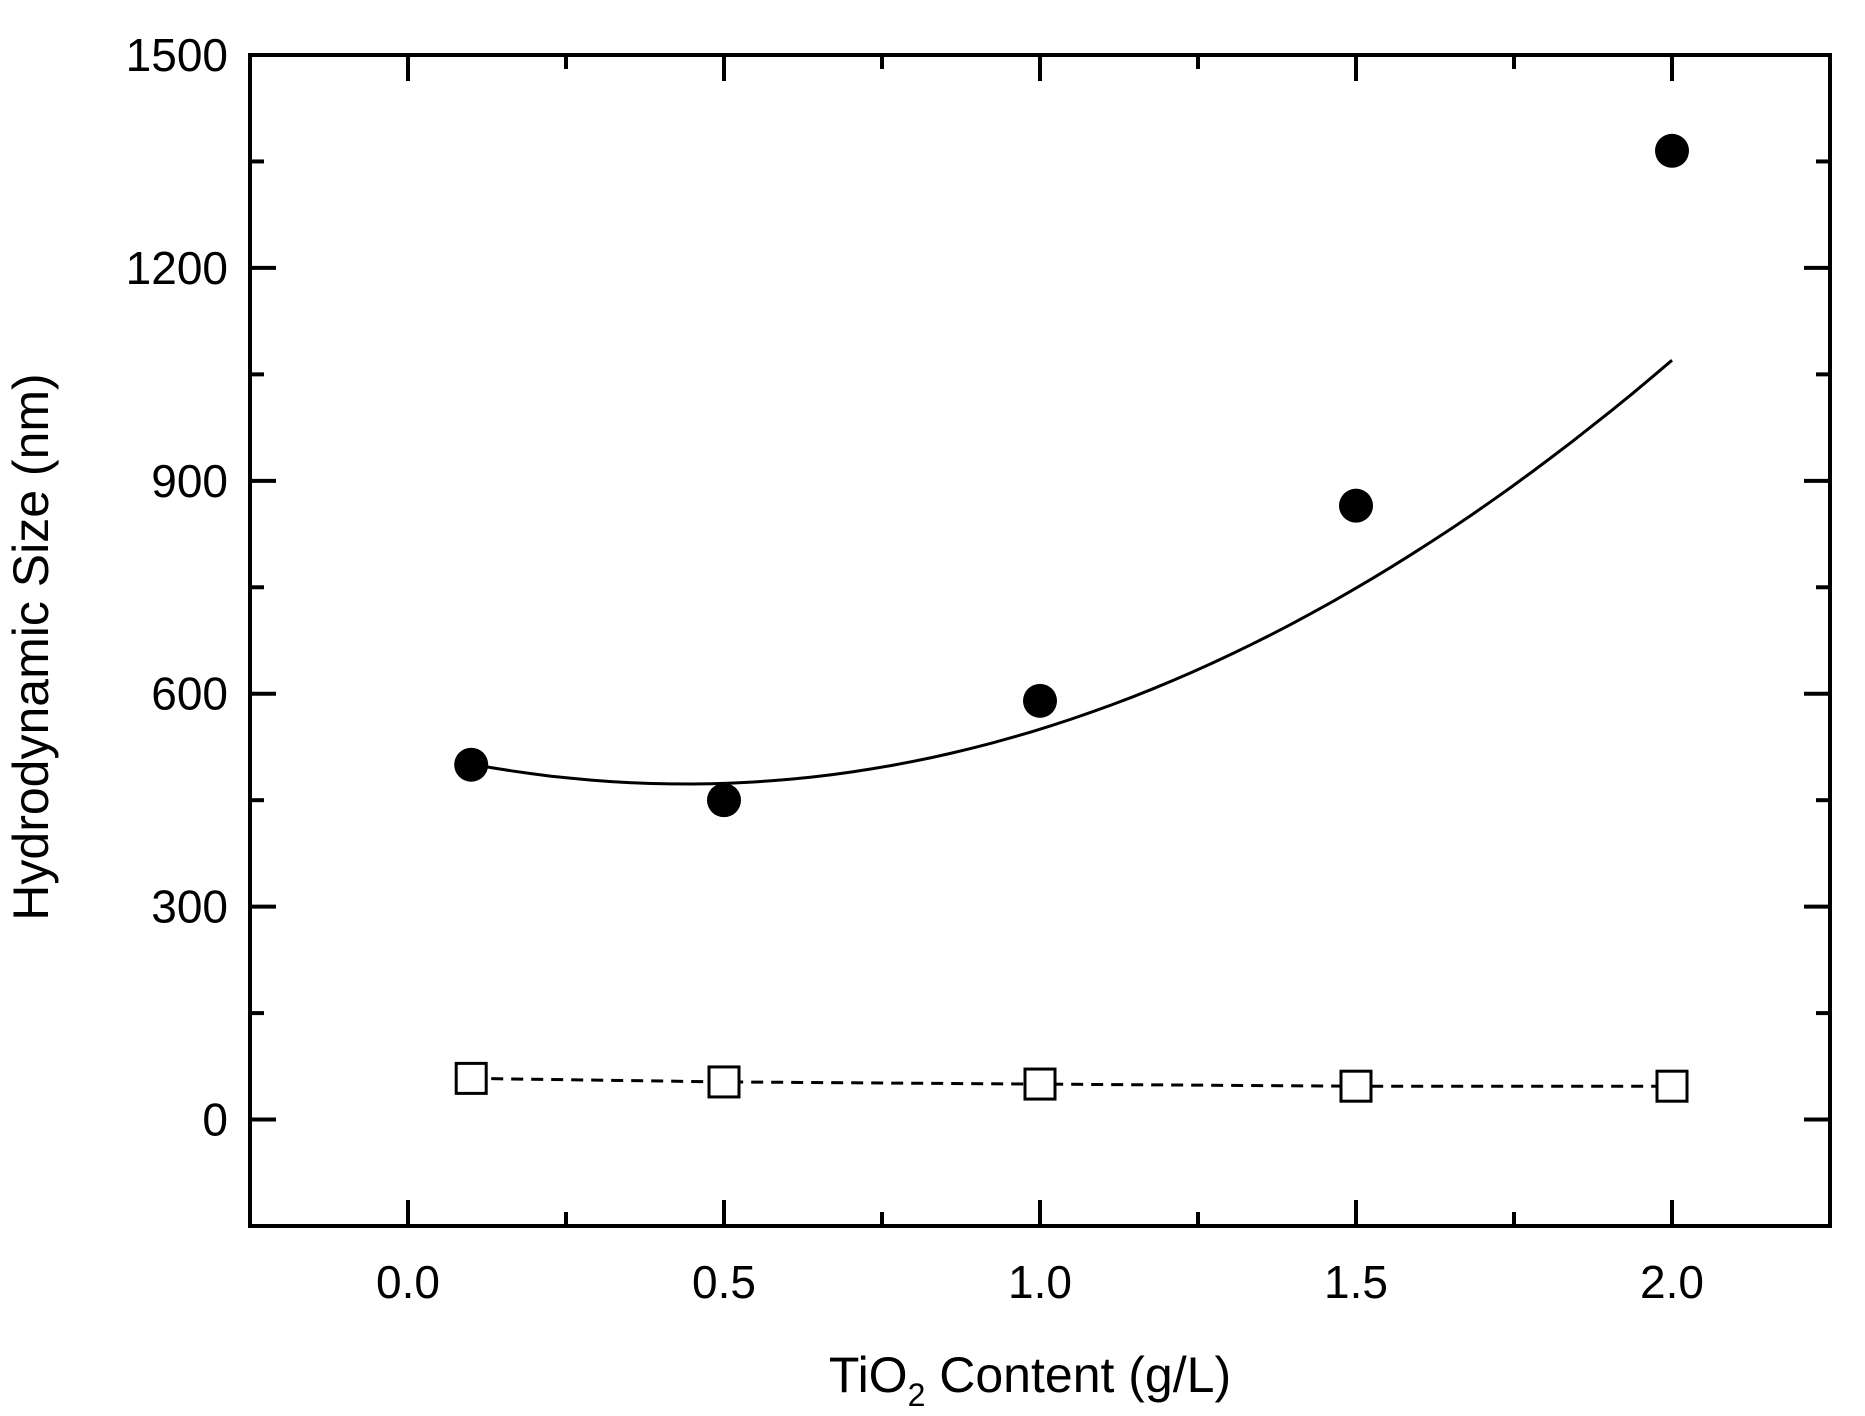  I want to click on x-tick-label: 2.0, so click(1672, 1282).